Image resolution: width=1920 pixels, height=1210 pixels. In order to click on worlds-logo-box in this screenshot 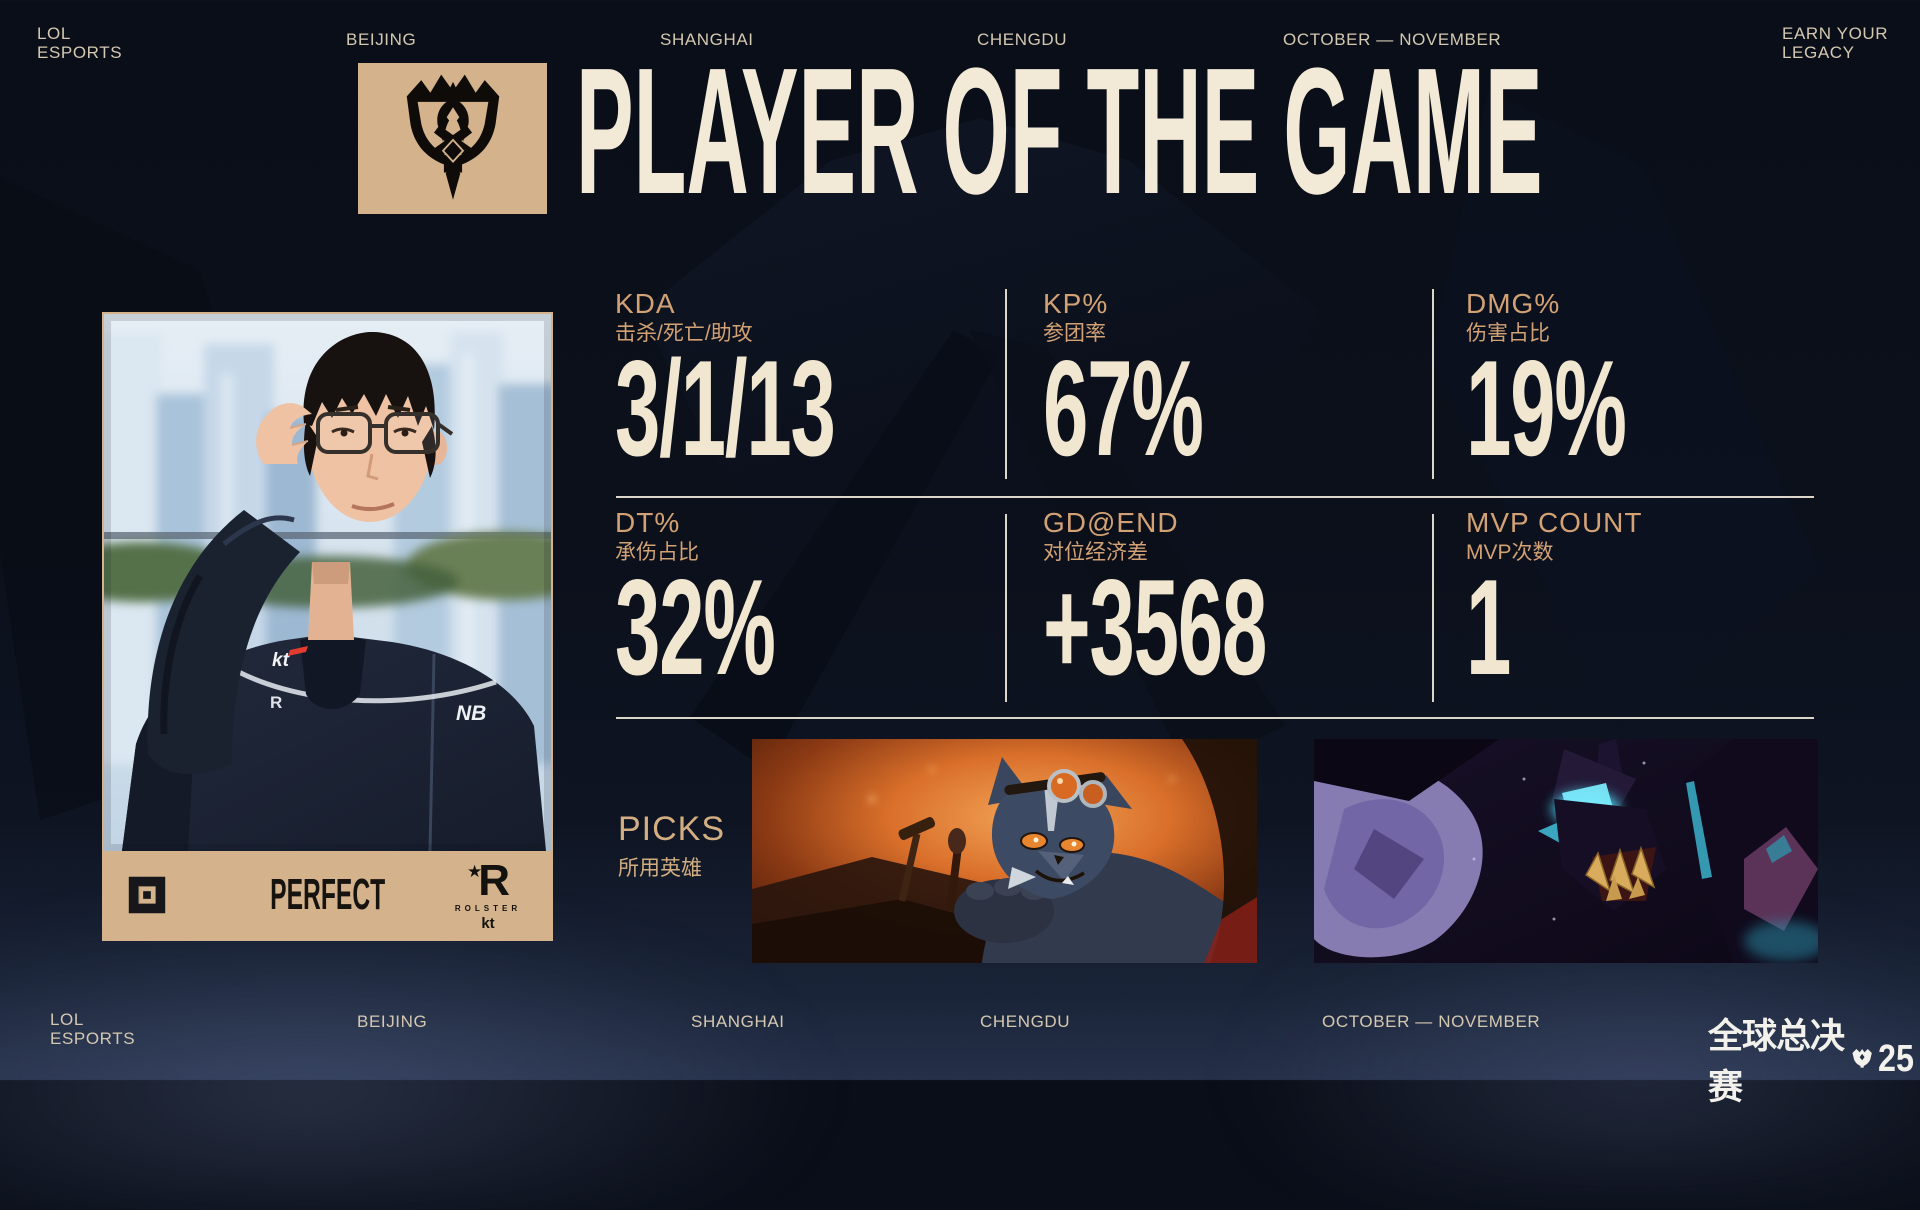, I will do `click(452, 138)`.